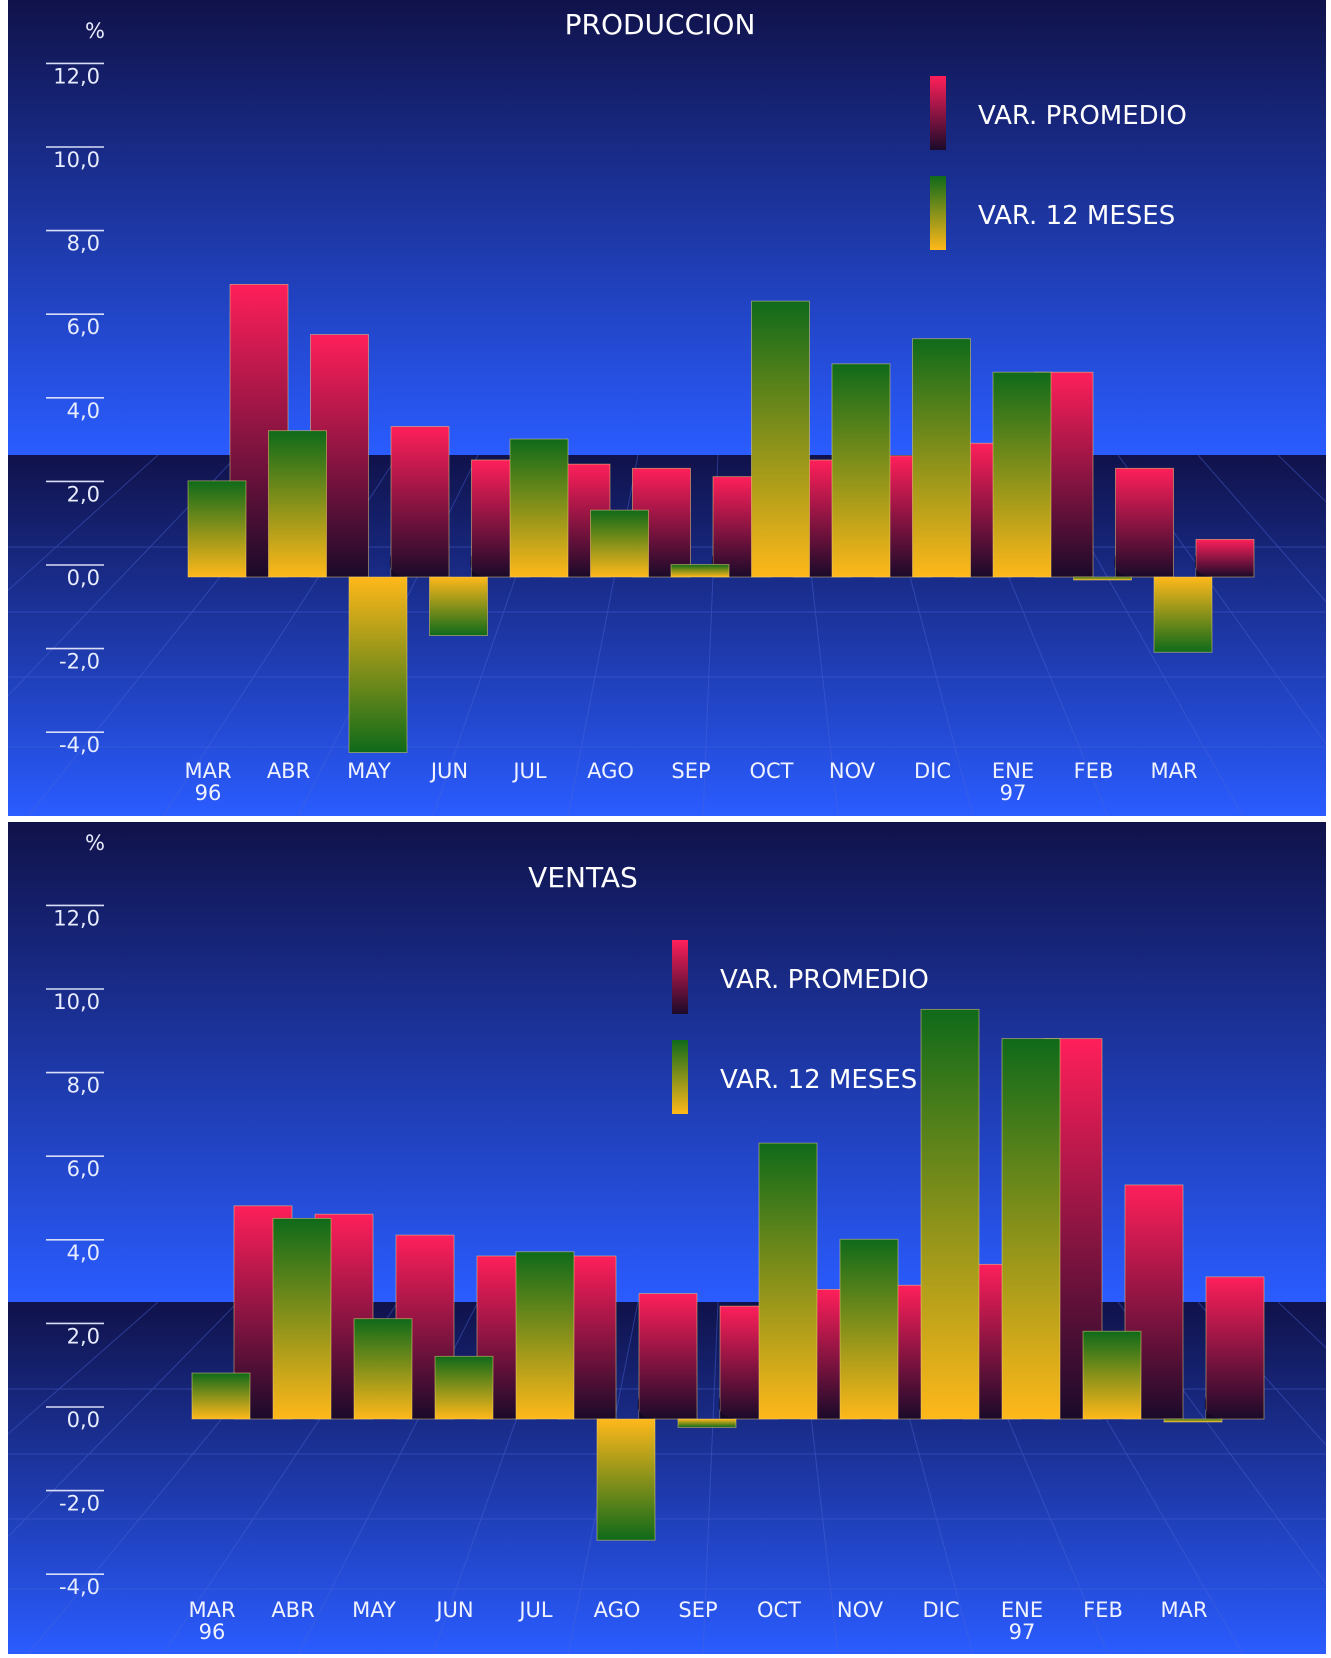  I want to click on chart-title: VENTAS, so click(583, 877).